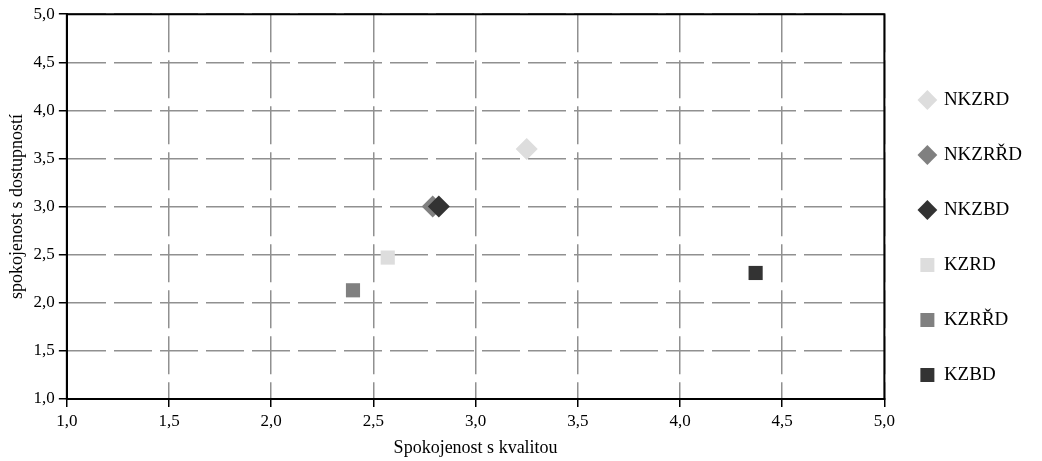 The height and width of the screenshot is (461, 1042). Describe the element at coordinates (44, 398) in the screenshot. I see `y-tick-label: 1,0` at that location.